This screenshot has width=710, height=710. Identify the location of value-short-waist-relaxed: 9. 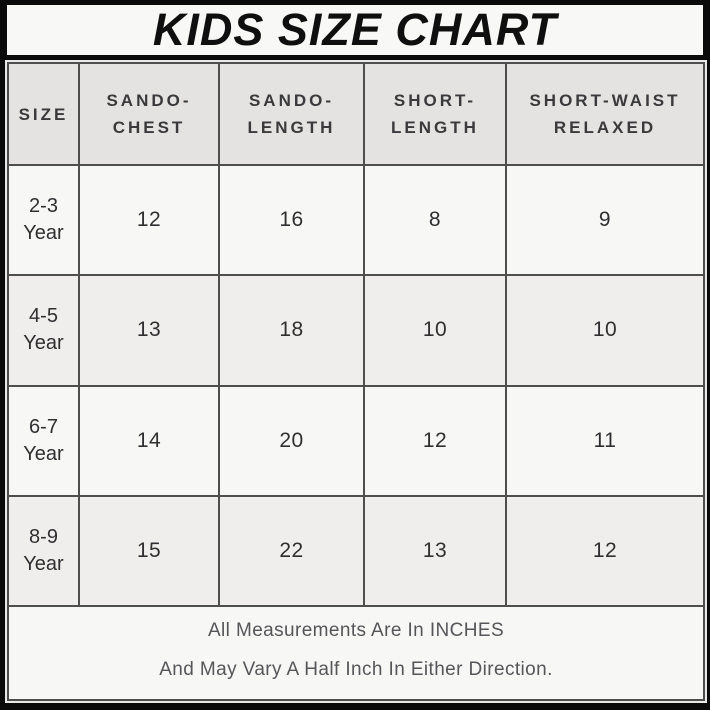
(605, 220).